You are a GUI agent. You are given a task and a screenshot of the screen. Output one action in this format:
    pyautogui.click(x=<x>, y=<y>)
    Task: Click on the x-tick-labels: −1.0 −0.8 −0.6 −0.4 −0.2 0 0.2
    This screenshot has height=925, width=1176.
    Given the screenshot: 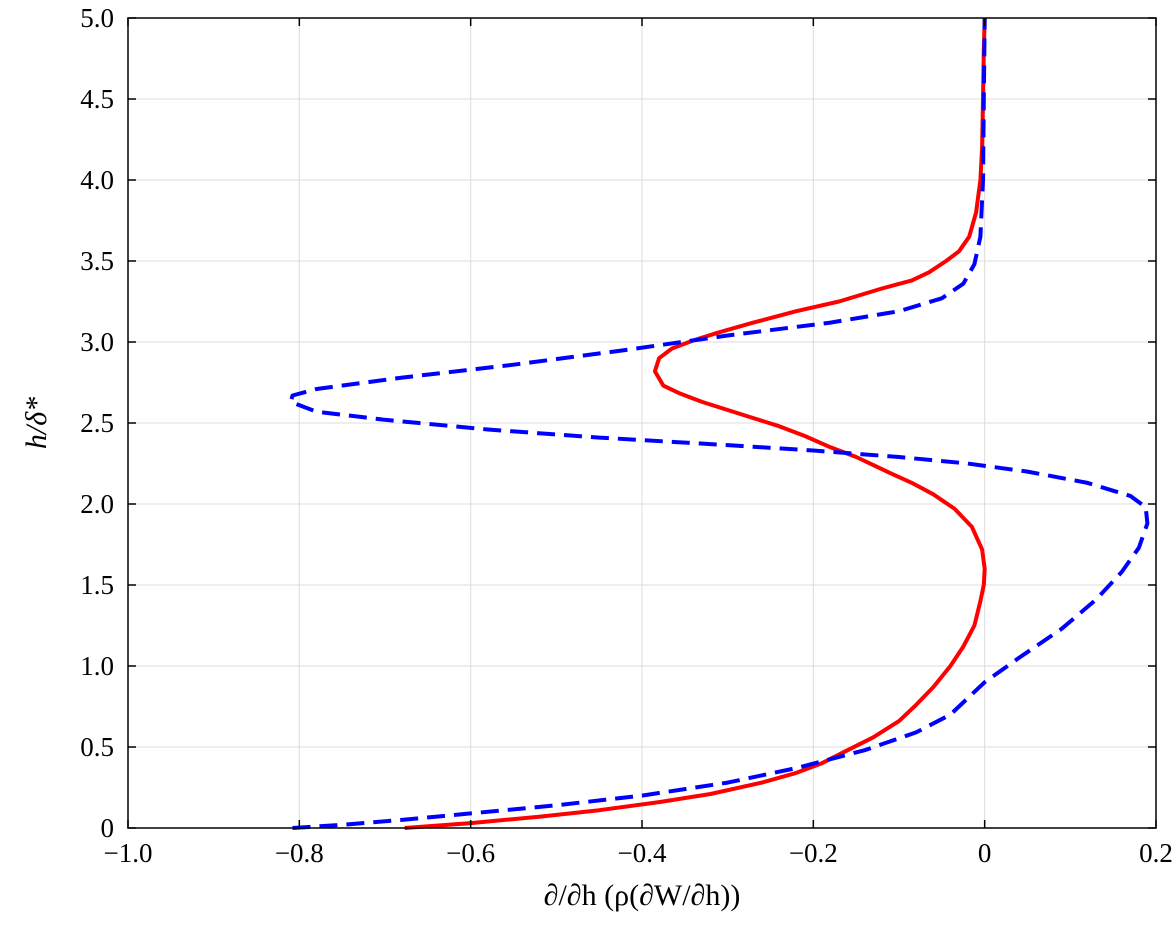 What is the action you would take?
    pyautogui.click(x=638, y=853)
    